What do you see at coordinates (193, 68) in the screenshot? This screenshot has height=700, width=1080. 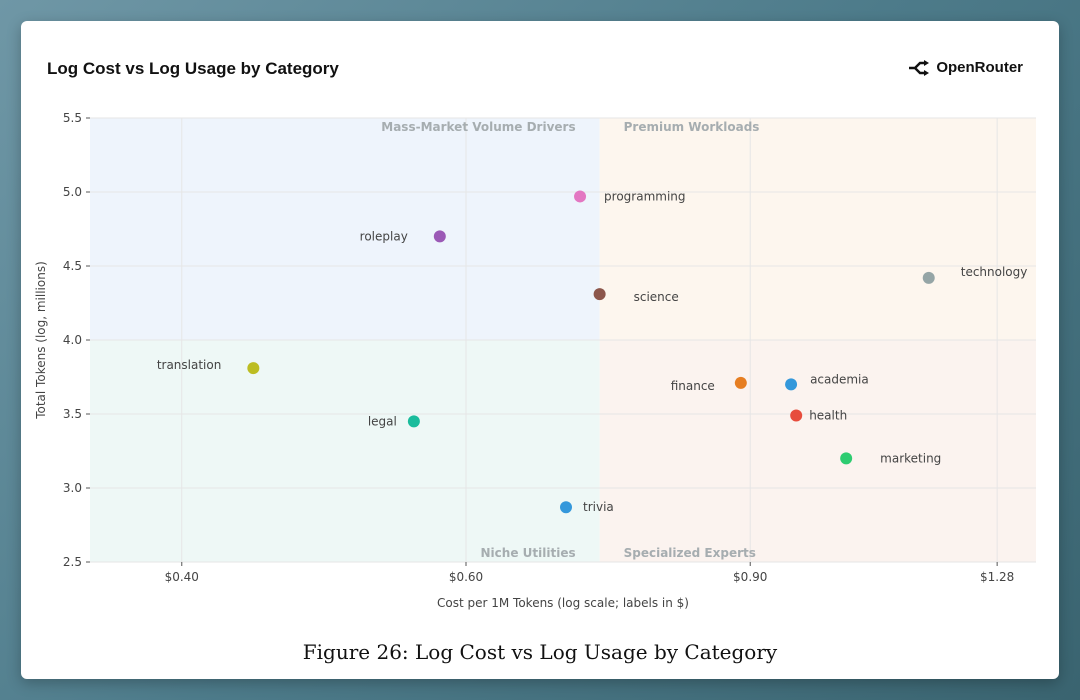 I see `chart-title: Log Cost vs Log Usage by Category` at bounding box center [193, 68].